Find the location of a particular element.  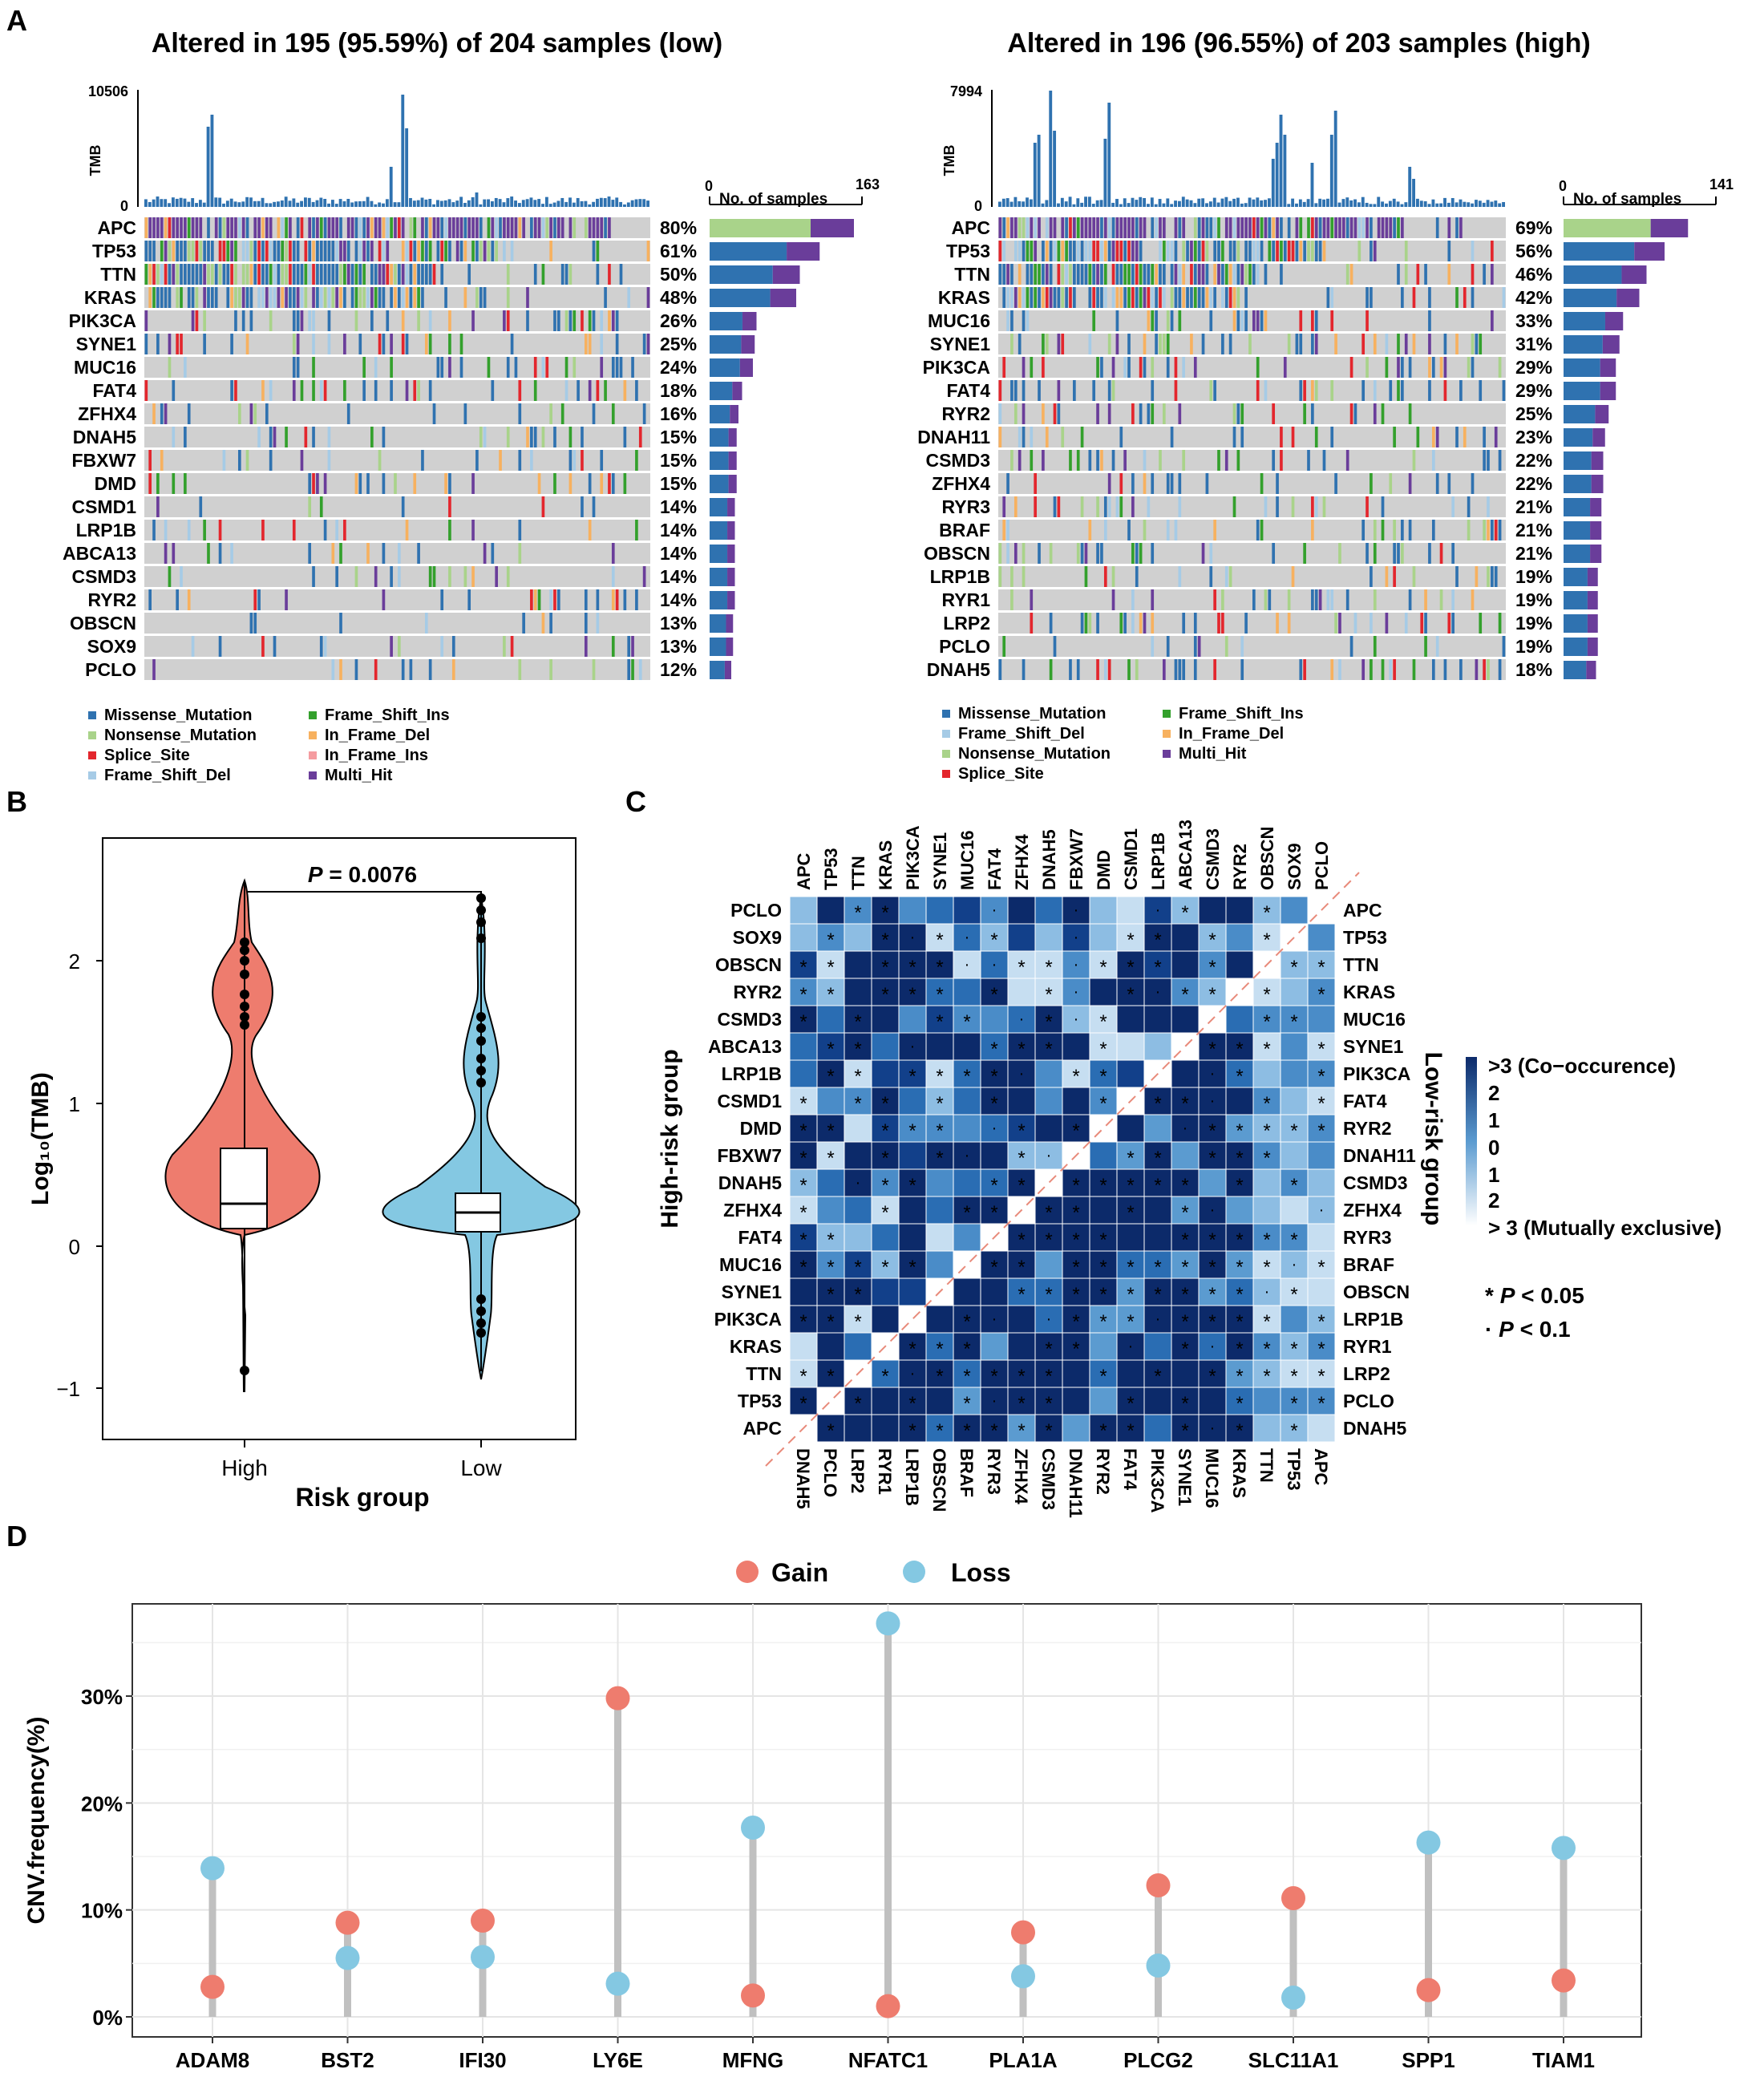

gene-label: CSMD3 is located at coordinates (957, 460).